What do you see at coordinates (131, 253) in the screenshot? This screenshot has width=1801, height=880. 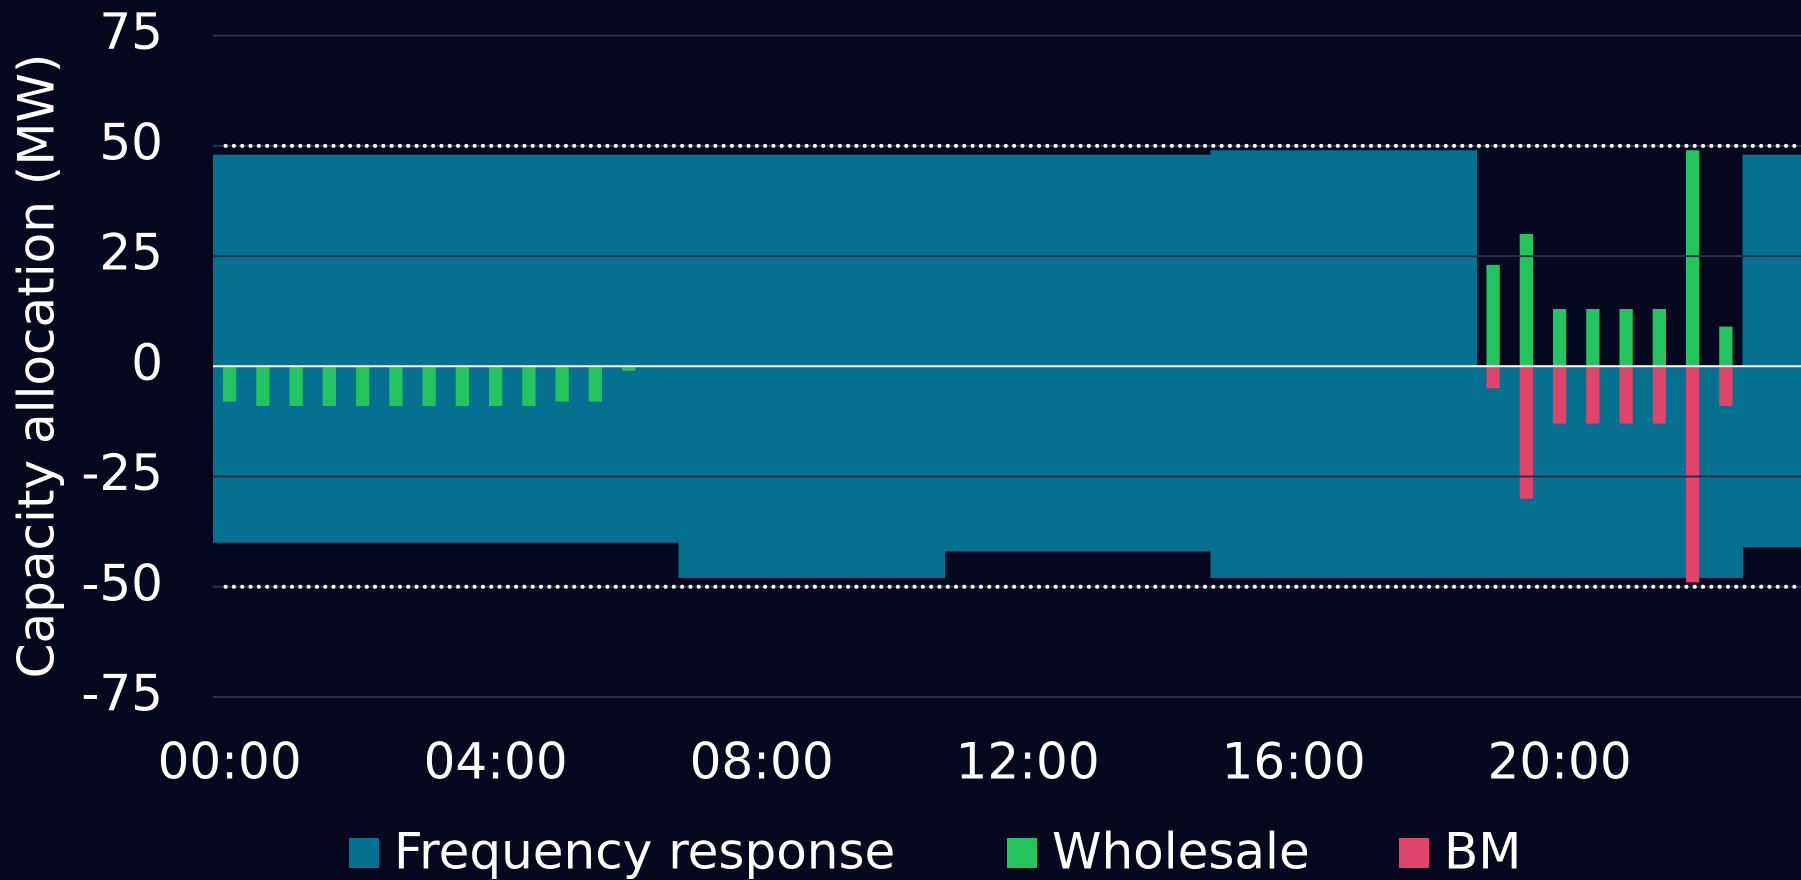 I see `y-tick-label: 25` at bounding box center [131, 253].